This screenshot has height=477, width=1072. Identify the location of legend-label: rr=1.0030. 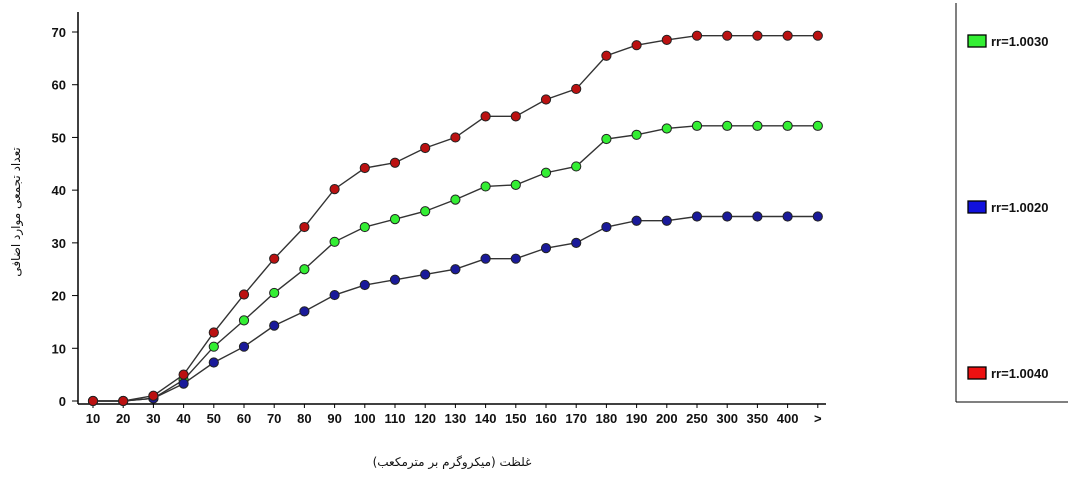
(1019, 41).